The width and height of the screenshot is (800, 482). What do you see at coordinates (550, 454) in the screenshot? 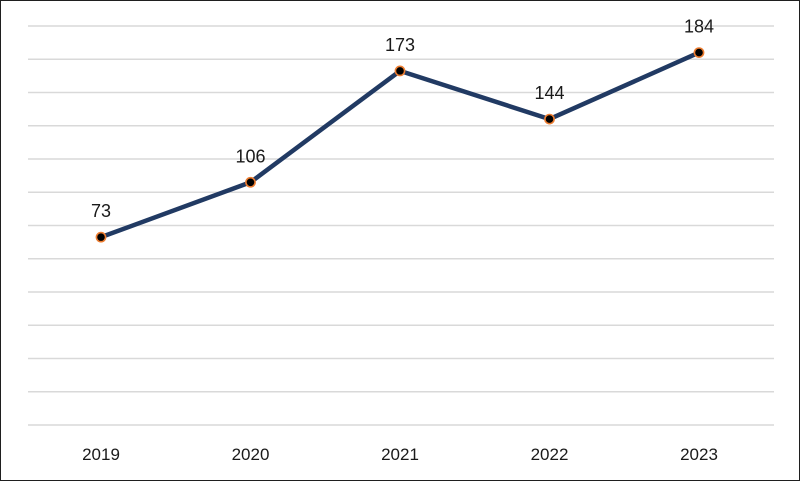
I see `x-tick-label: 2022` at bounding box center [550, 454].